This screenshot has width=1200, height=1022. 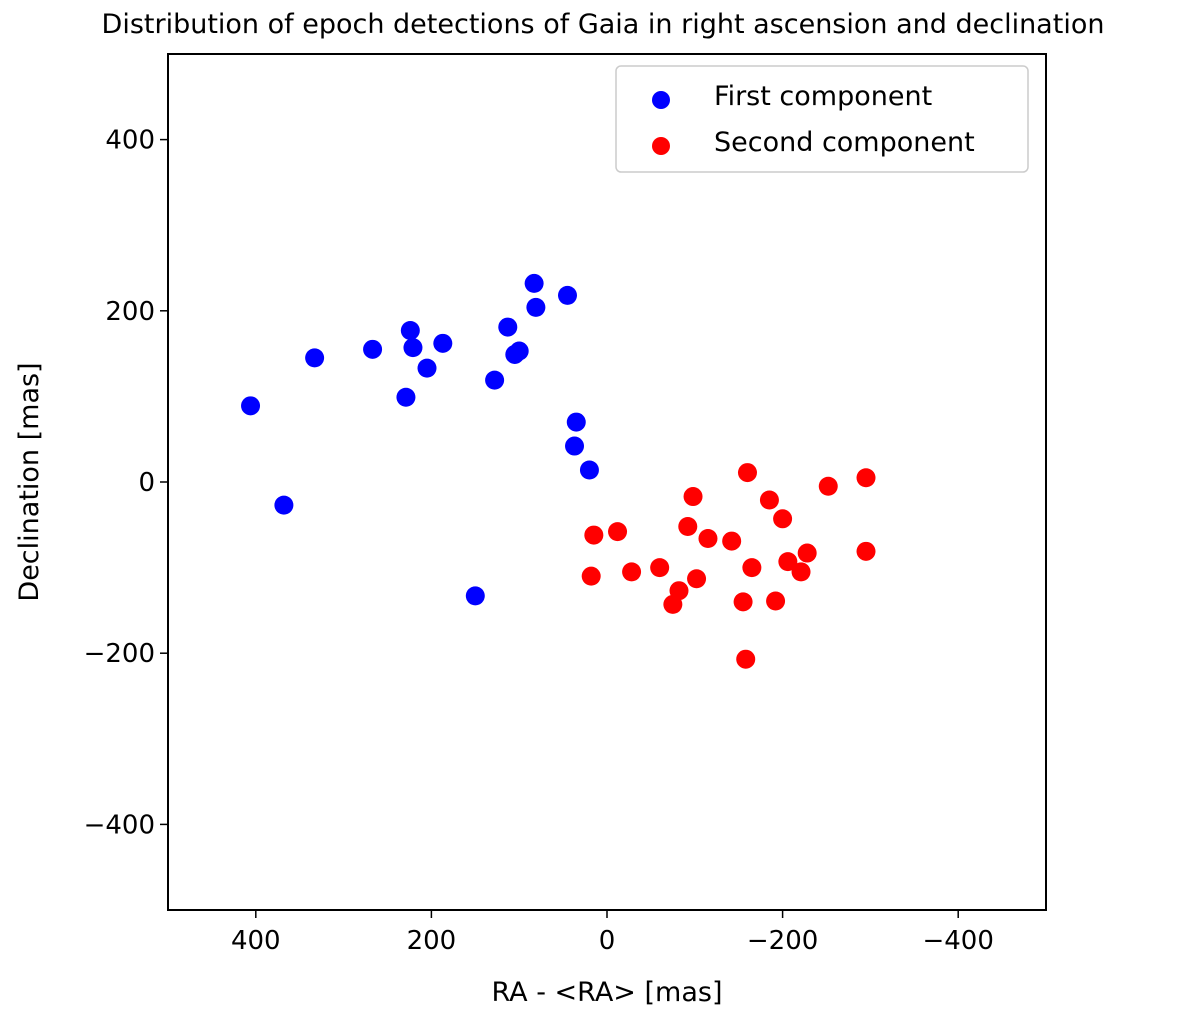 I want to click on x-tick-label: 200, so click(x=432, y=941).